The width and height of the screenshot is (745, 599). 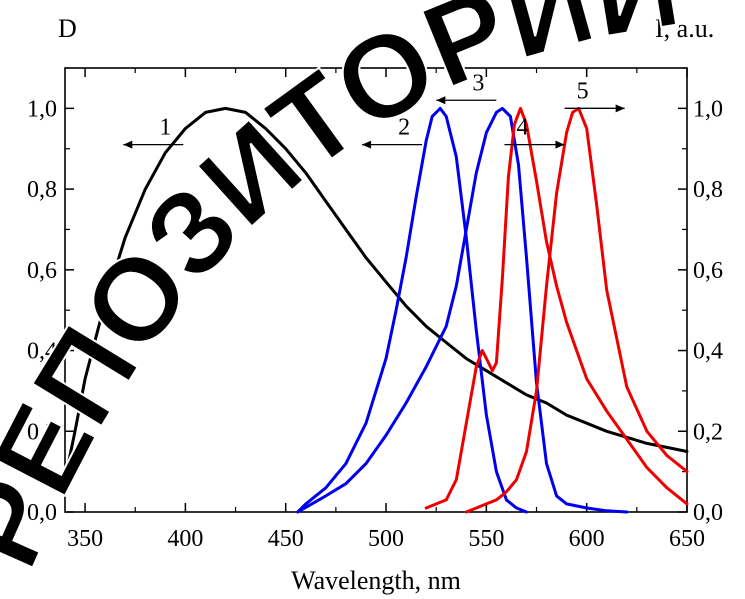 I want to click on x-axis-title: Wavelength, nm, so click(x=376, y=580).